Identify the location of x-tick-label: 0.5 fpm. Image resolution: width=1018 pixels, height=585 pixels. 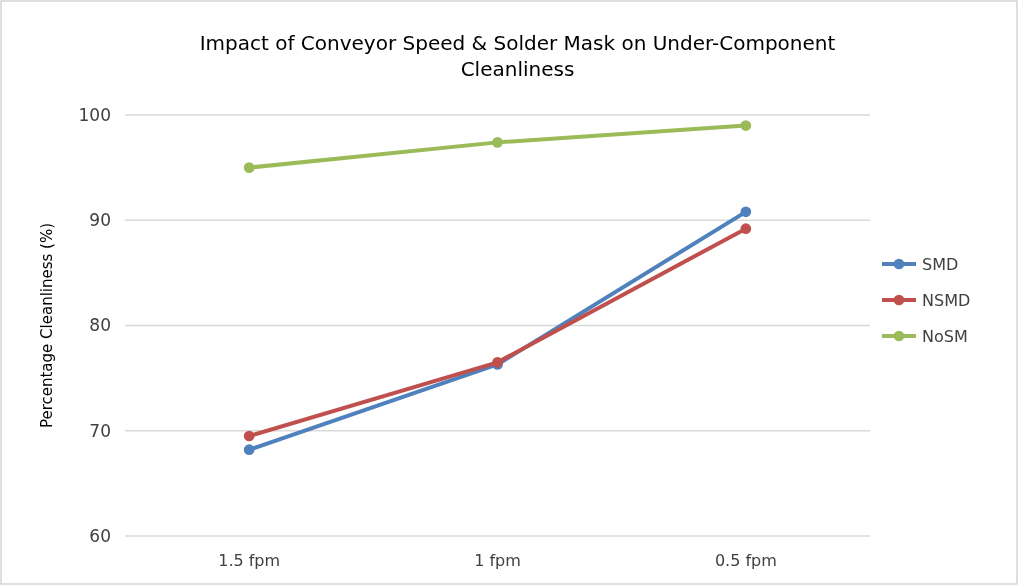
(745, 560).